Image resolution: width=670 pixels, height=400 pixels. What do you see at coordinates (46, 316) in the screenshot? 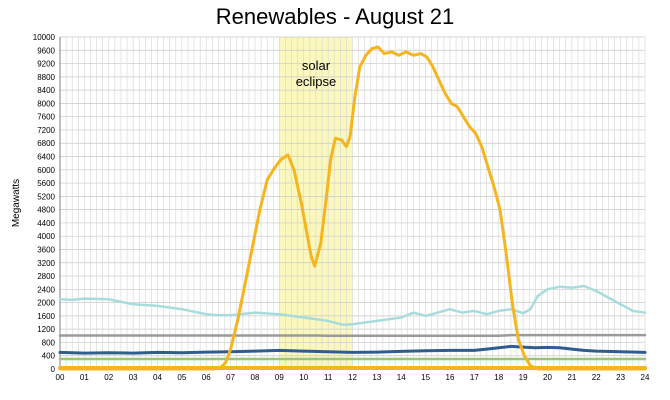
I see `y-tick-label: 1600` at bounding box center [46, 316].